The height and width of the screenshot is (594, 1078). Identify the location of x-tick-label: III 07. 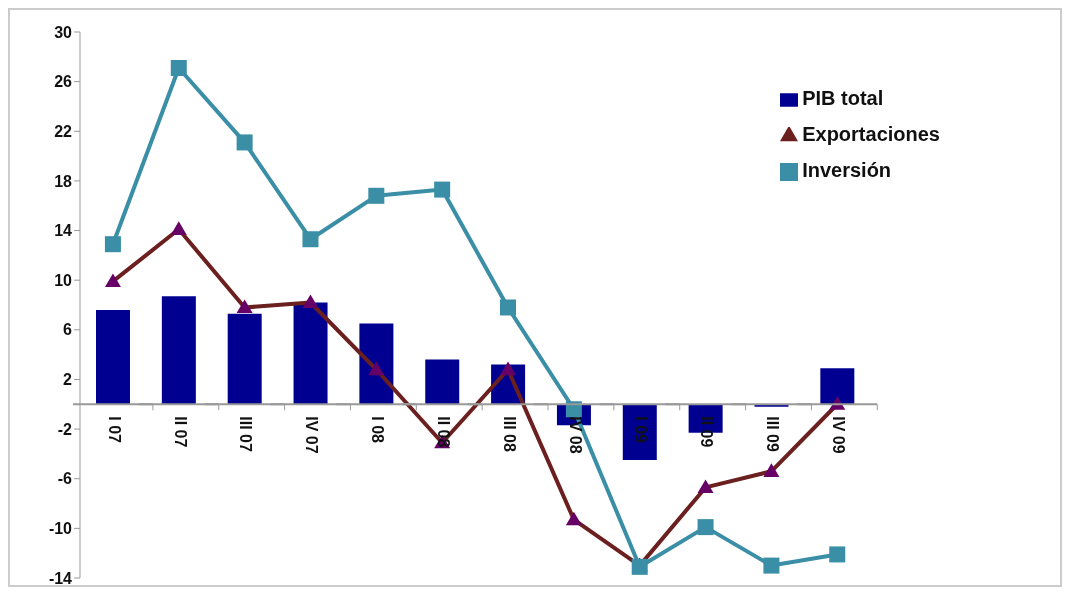
(246, 434).